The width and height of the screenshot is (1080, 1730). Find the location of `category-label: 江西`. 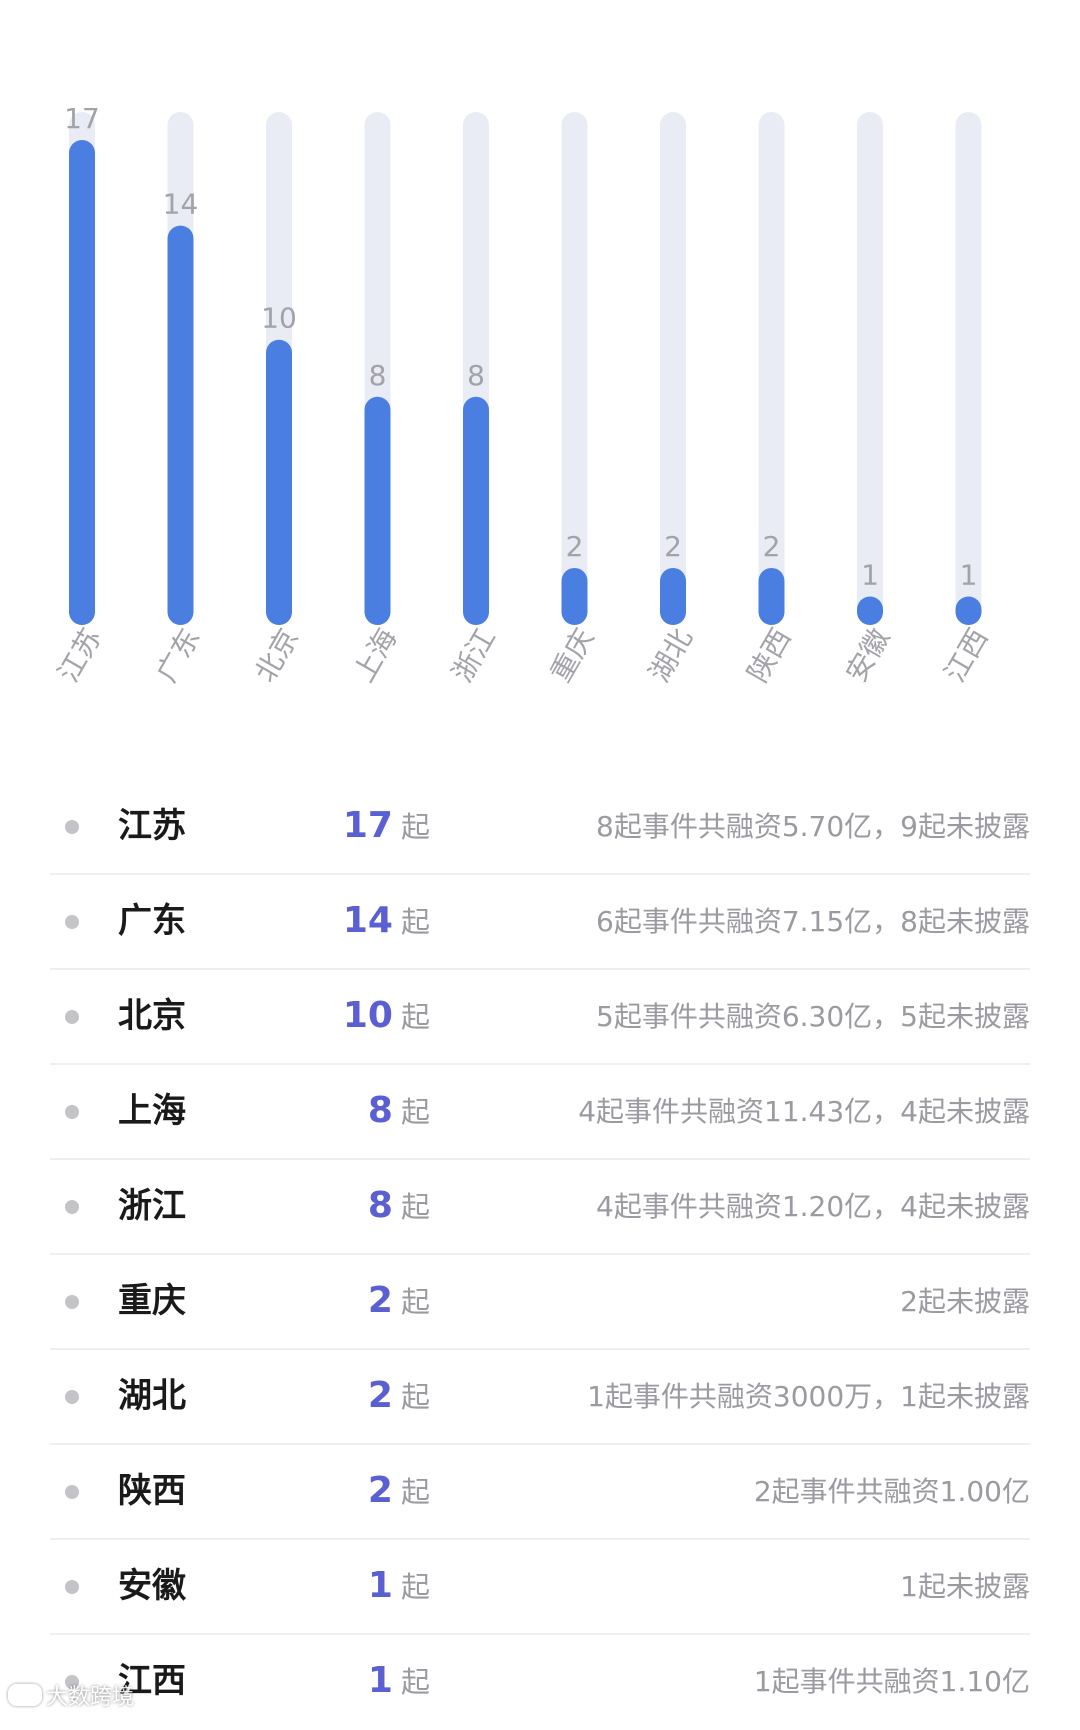

category-label: 江西 is located at coordinates (966, 655).